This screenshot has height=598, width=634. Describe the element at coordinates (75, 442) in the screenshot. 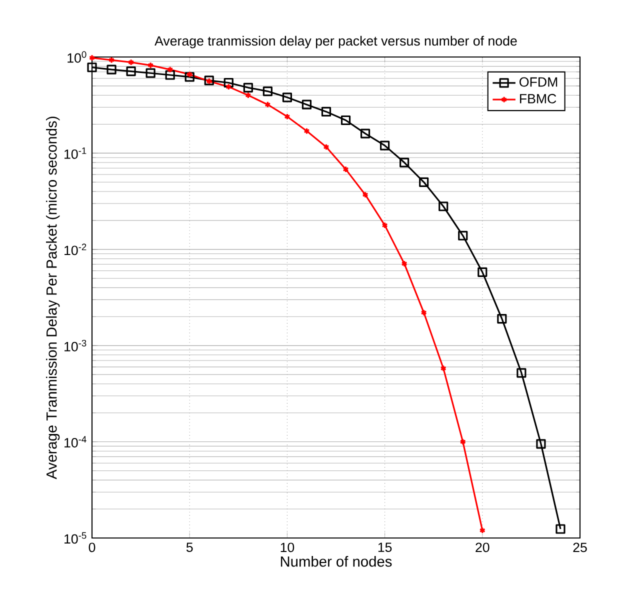

I see `y-tick-label: 10$^{-4}$` at that location.